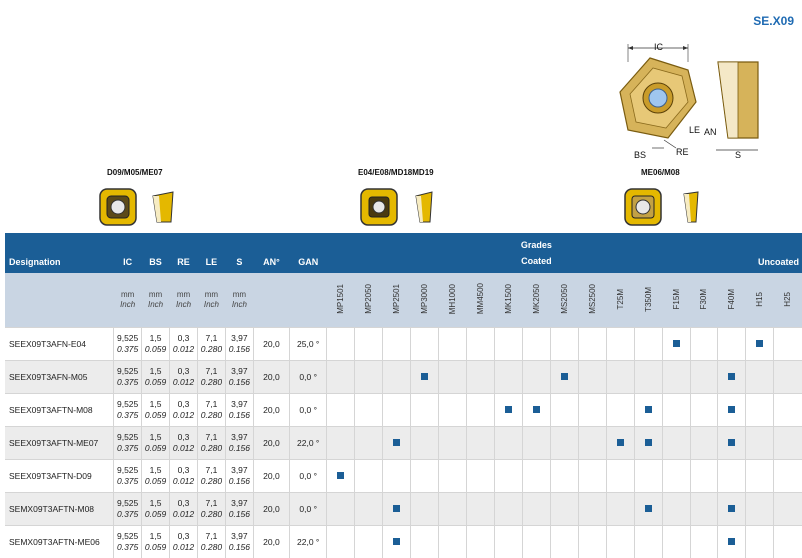  What do you see at coordinates (759, 299) in the screenshot?
I see `grade-label: H15` at bounding box center [759, 299].